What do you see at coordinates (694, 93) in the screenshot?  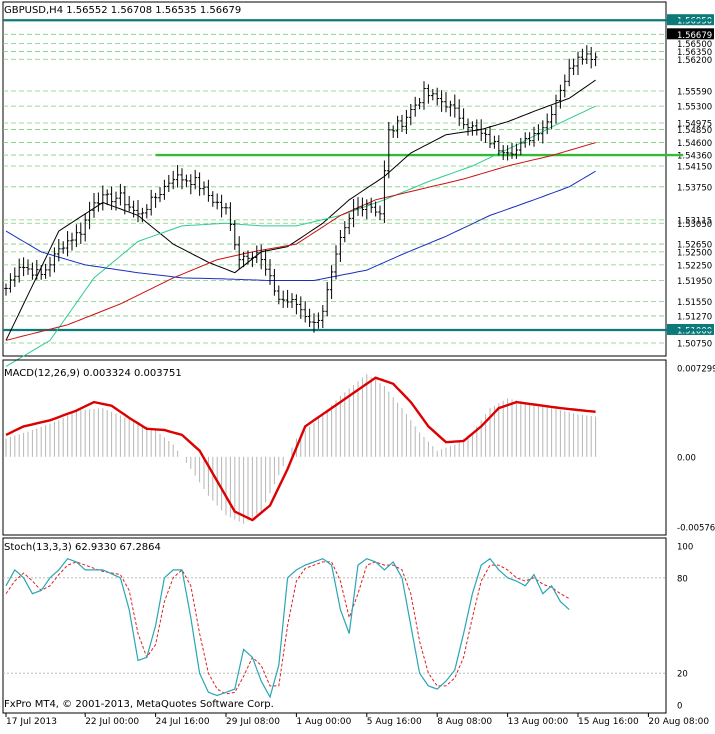 I see `price-tick-label: 1.55590` at bounding box center [694, 93].